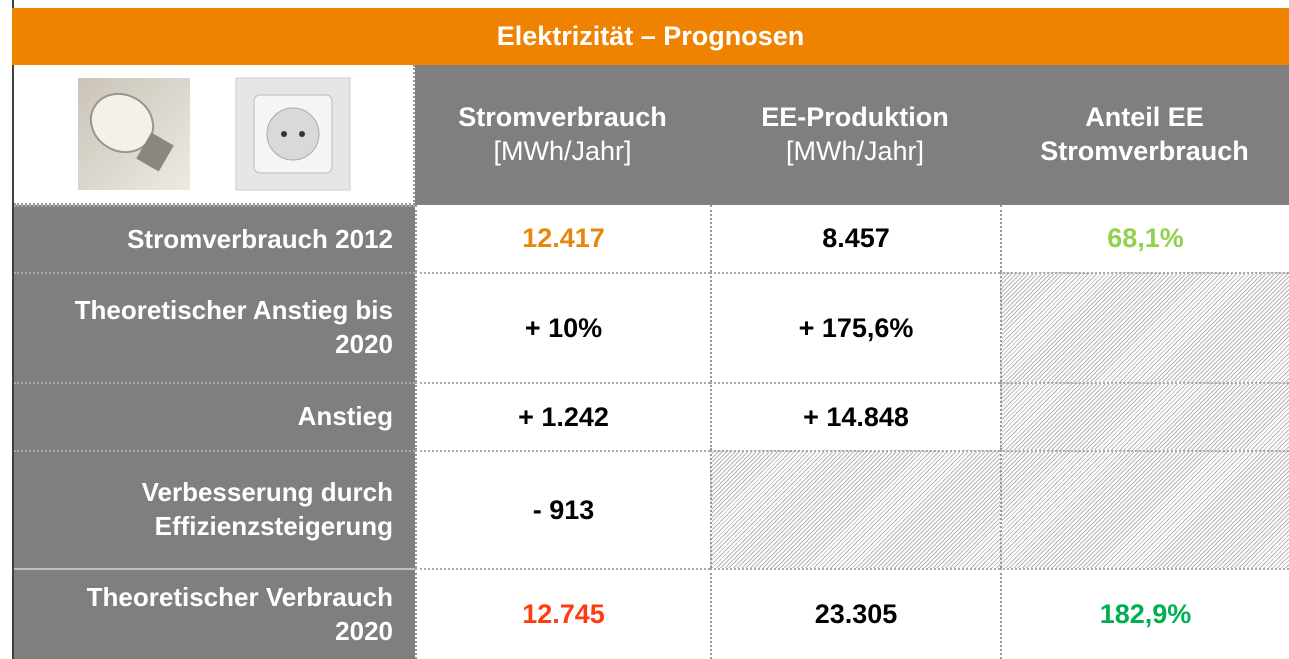 Image resolution: width=1289 pixels, height=659 pixels. I want to click on socket-well, so click(293, 134).